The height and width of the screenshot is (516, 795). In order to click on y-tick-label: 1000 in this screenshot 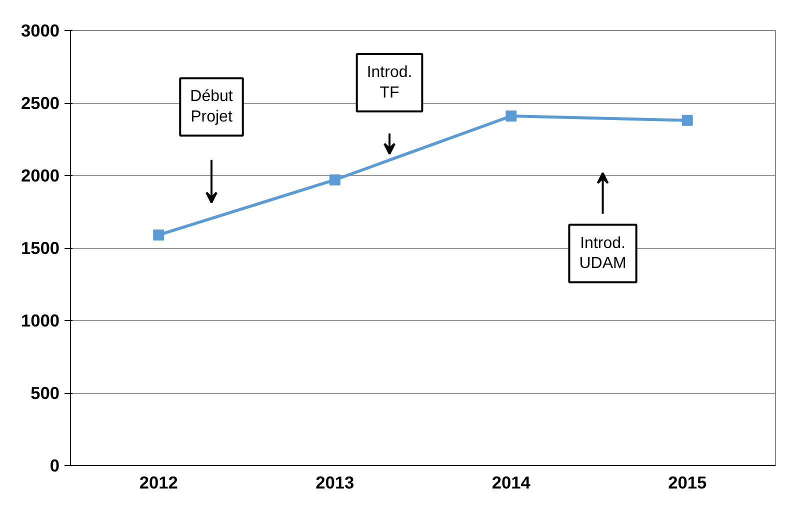, I will do `click(40, 320)`.